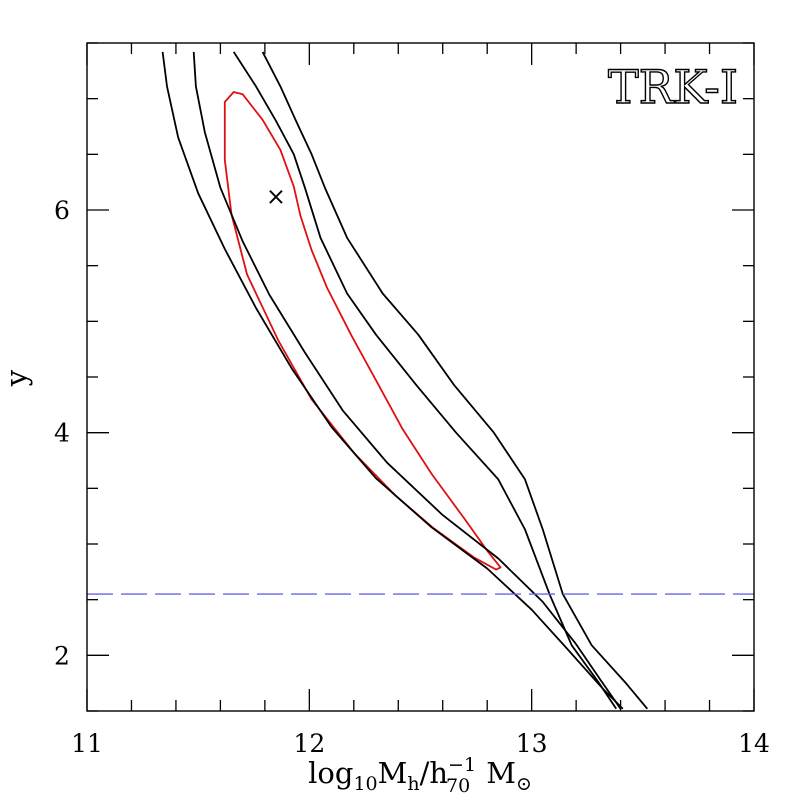 This screenshot has width=797, height=797. Describe the element at coordinates (87, 743) in the screenshot. I see `x-tick-label: 11` at that location.